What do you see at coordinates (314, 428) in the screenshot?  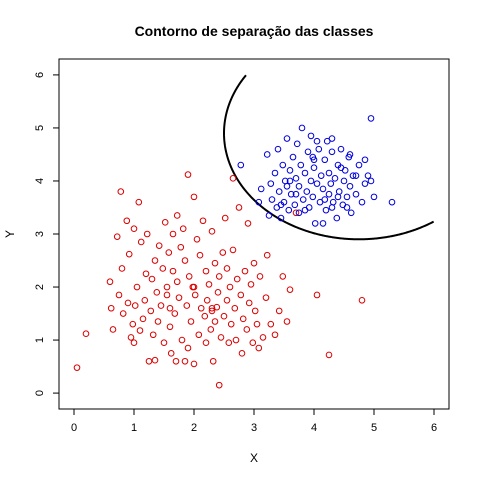 I see `x-tick-label: 4` at bounding box center [314, 428].